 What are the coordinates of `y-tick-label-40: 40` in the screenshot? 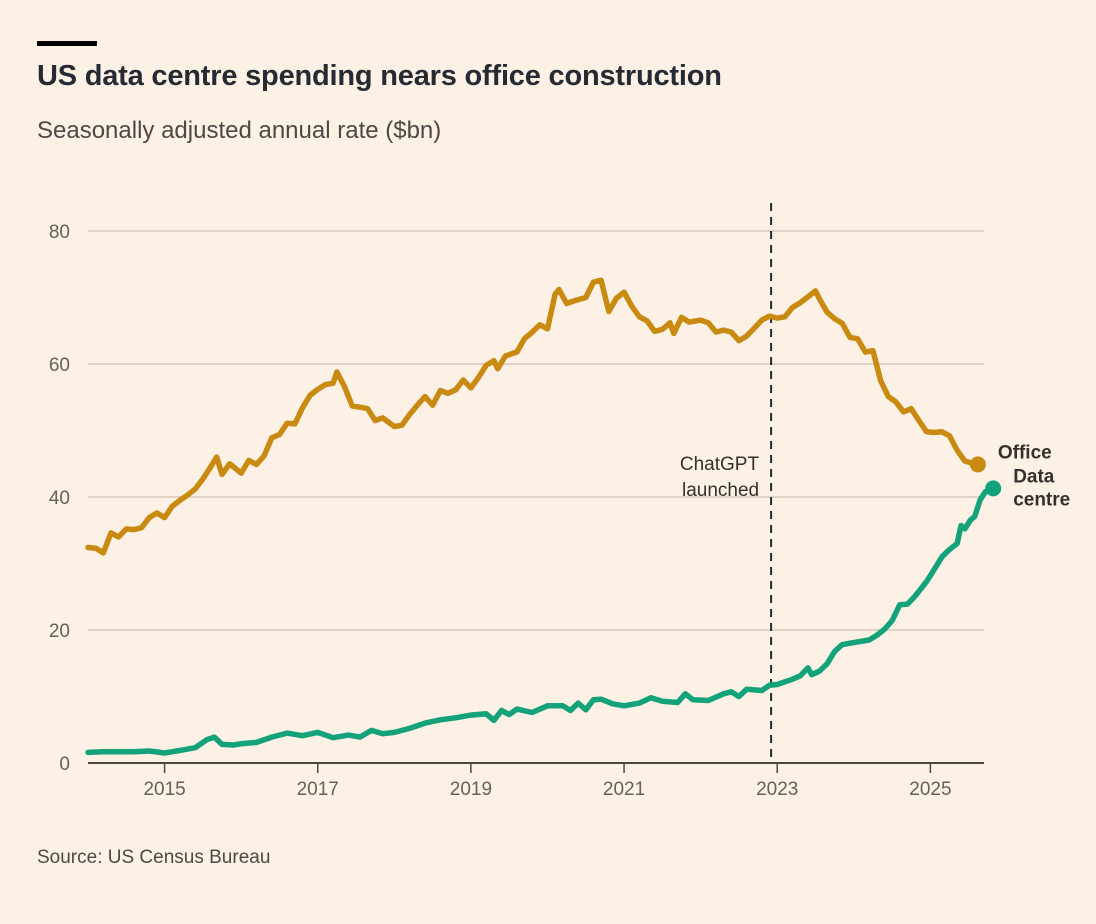 It's located at (59, 498).